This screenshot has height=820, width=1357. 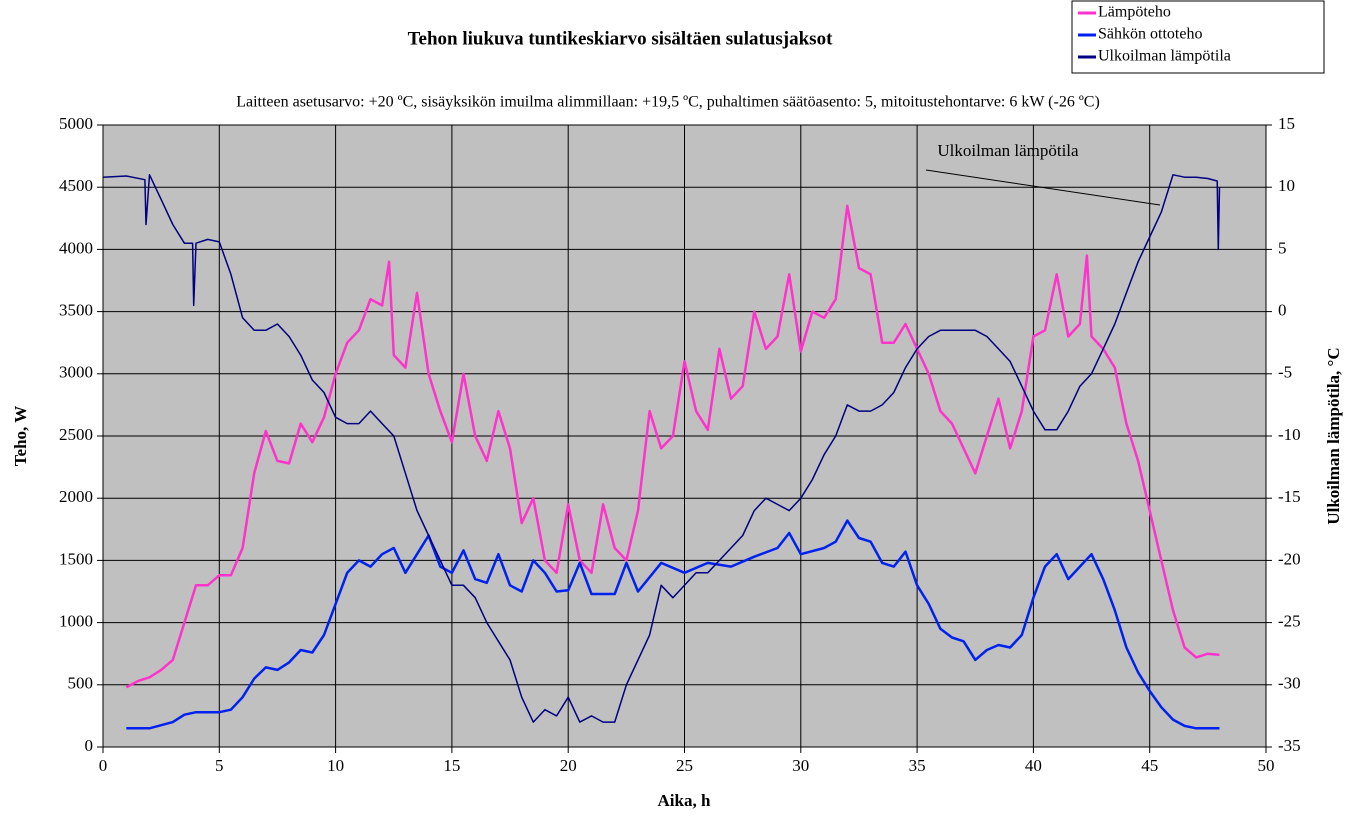 What do you see at coordinates (1150, 34) in the screenshot?
I see `legend-label: Sähkön ottoteho` at bounding box center [1150, 34].